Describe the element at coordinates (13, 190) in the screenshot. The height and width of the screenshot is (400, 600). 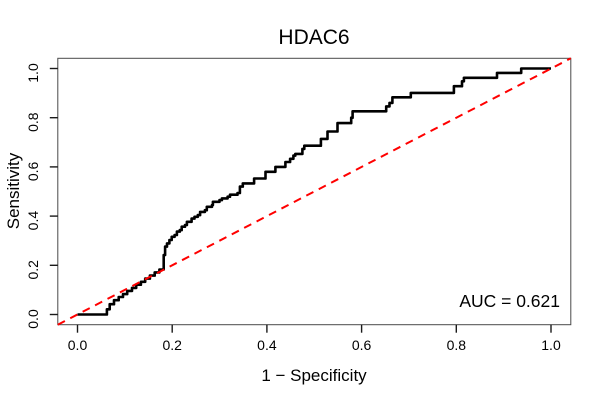
I see `y-axis-label: Sensitivity` at that location.